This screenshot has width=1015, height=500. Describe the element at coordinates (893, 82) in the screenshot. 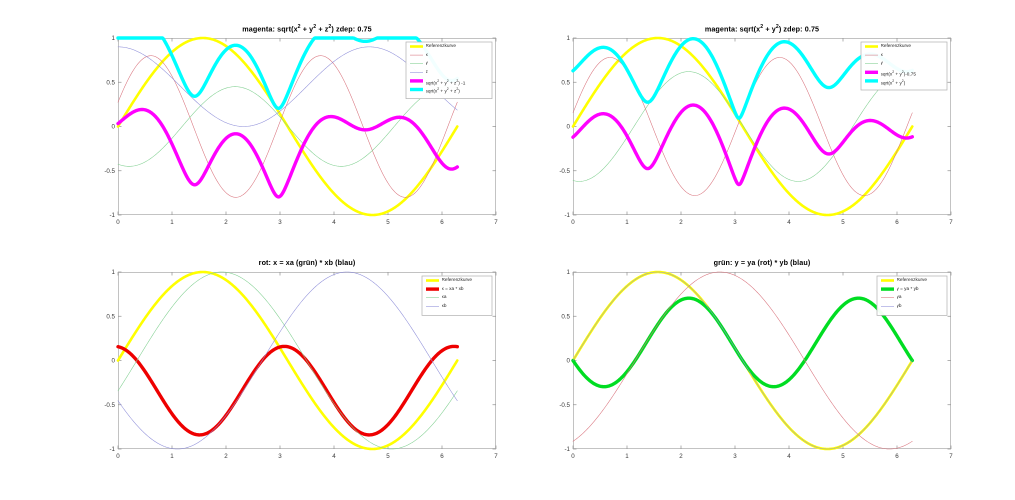

I see `legend-label: sqrt(x2 + y2)` at that location.